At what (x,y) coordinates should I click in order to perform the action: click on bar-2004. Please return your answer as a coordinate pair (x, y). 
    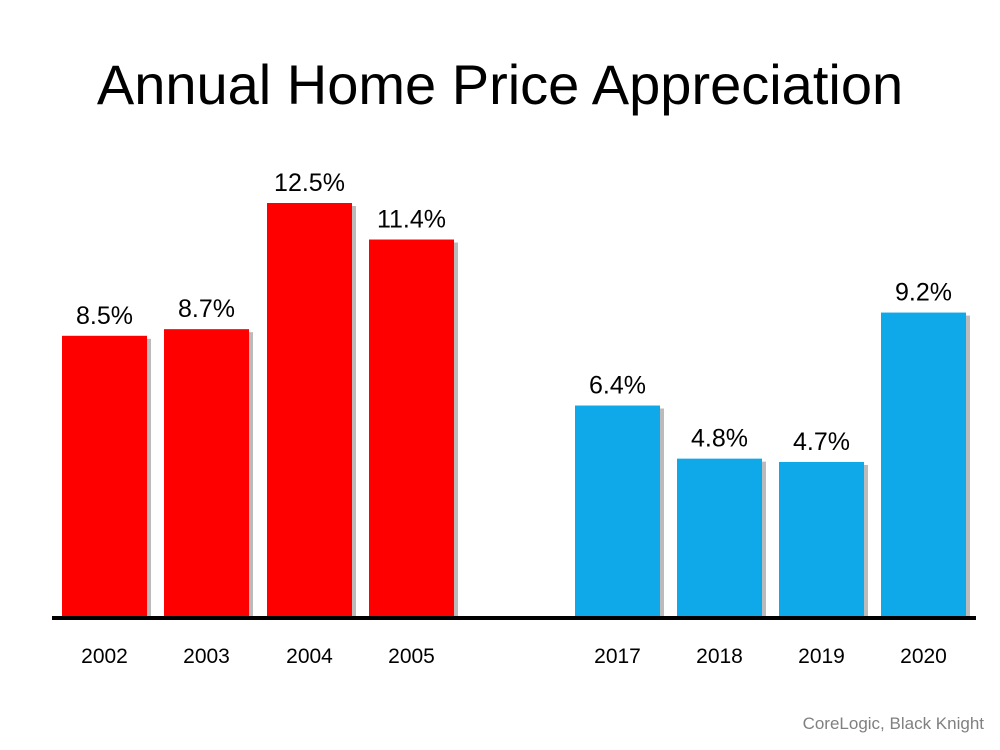
    Looking at the image, I should click on (309, 410).